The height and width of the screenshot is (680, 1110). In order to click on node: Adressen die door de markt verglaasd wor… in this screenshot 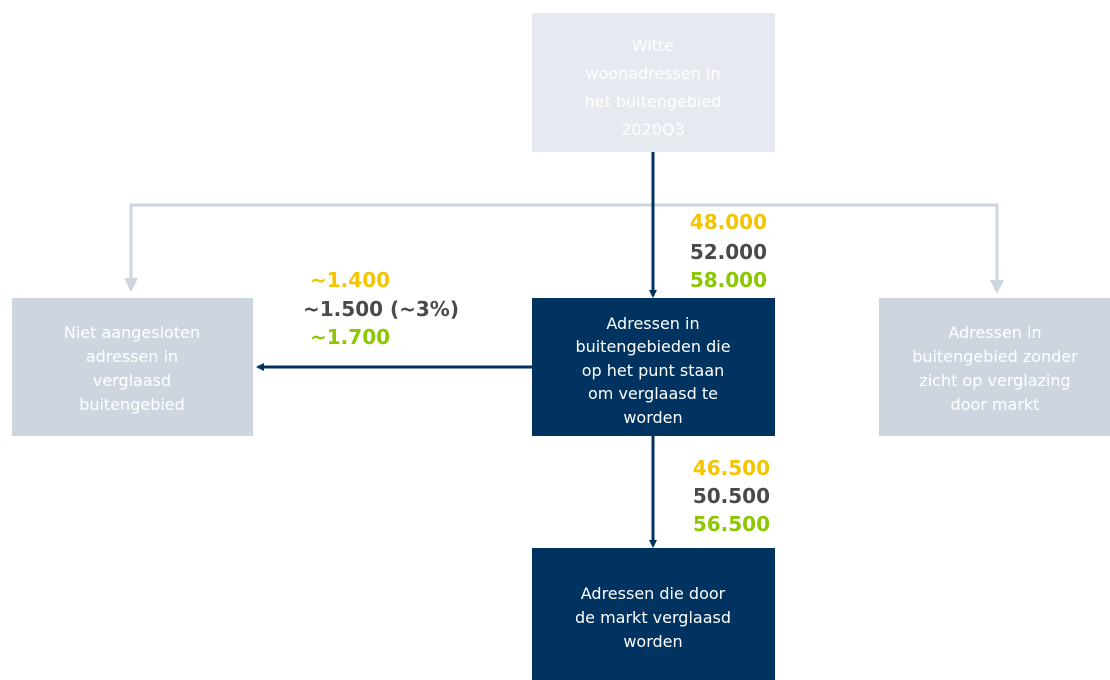, I will do `click(653, 614)`.